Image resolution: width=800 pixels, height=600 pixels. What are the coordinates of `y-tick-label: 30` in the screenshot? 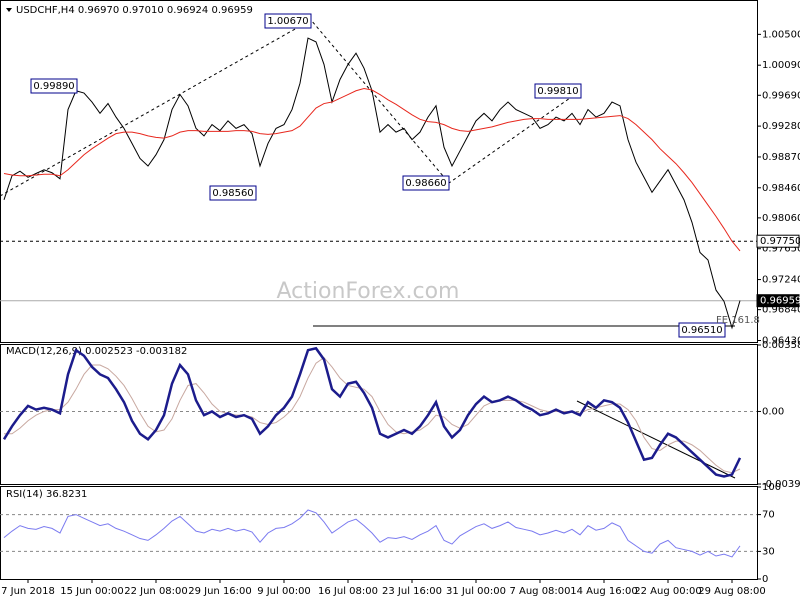 It's located at (768, 551).